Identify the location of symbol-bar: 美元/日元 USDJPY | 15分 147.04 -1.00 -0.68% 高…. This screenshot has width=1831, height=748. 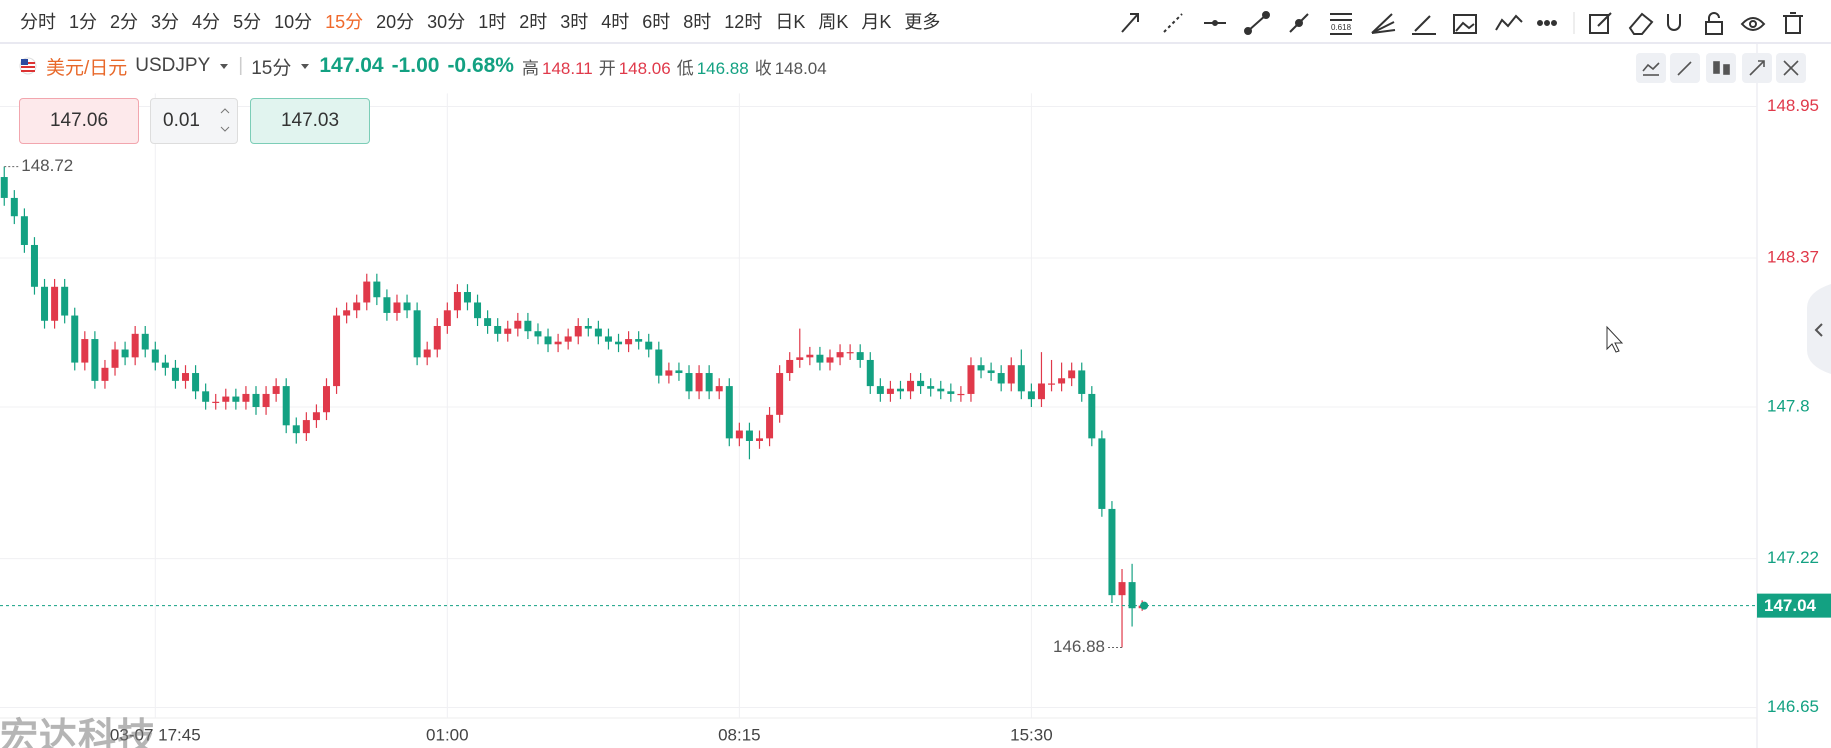
(422, 66).